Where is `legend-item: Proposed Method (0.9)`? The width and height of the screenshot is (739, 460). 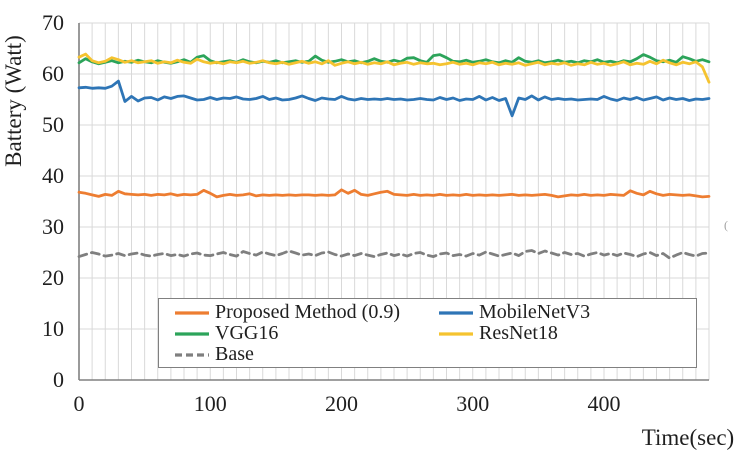 legend-item: Proposed Method (0.9) is located at coordinates (307, 312).